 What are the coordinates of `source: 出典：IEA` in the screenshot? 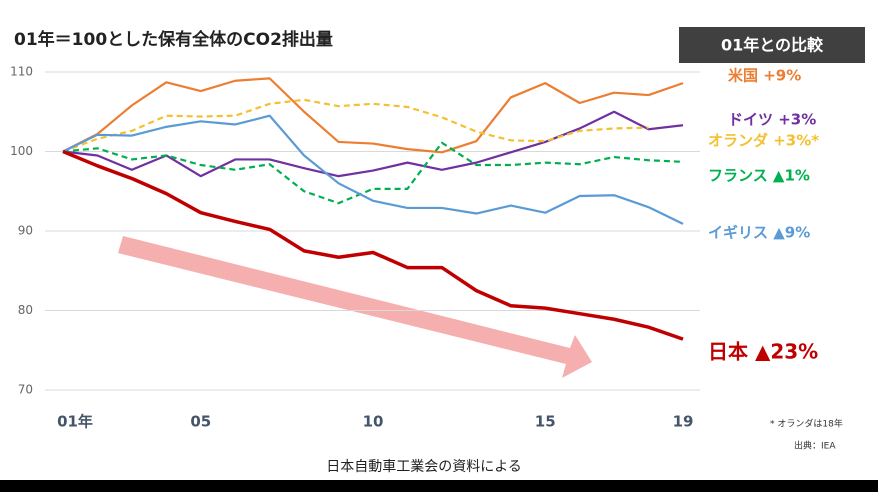 It's located at (815, 446).